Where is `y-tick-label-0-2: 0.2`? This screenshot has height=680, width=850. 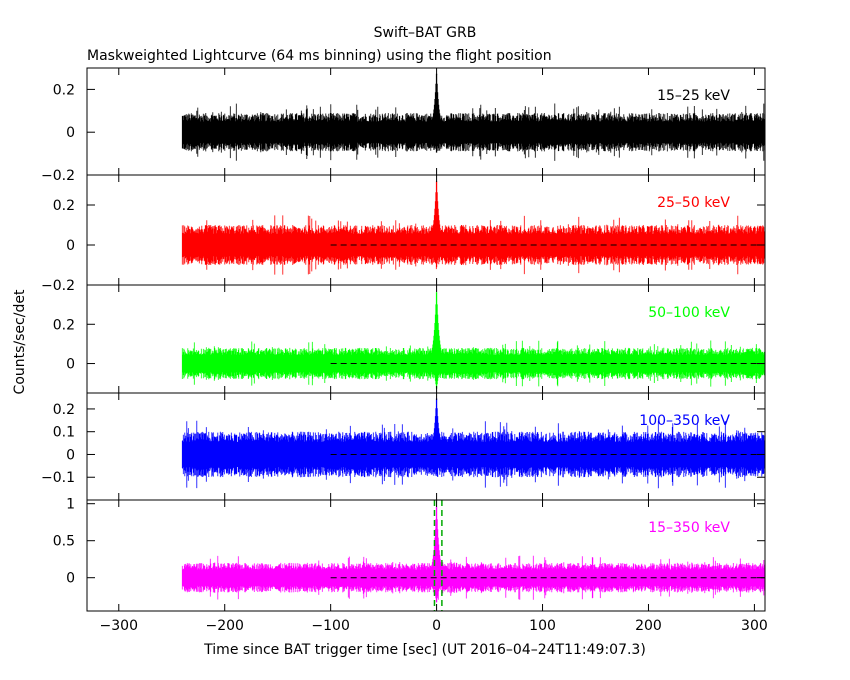 y-tick-label-0-2: 0.2 is located at coordinates (64, 90).